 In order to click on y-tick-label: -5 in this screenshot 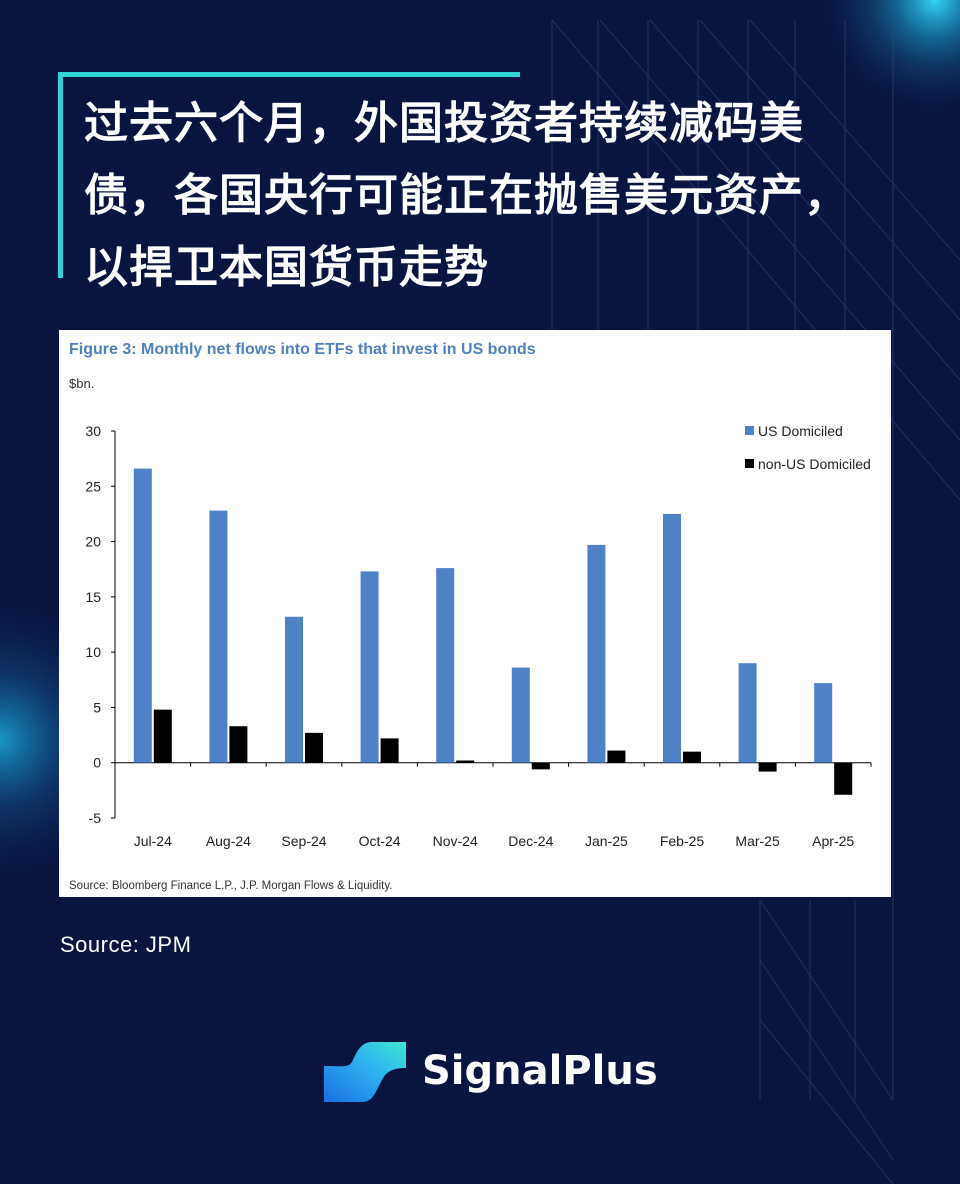, I will do `click(95, 818)`.